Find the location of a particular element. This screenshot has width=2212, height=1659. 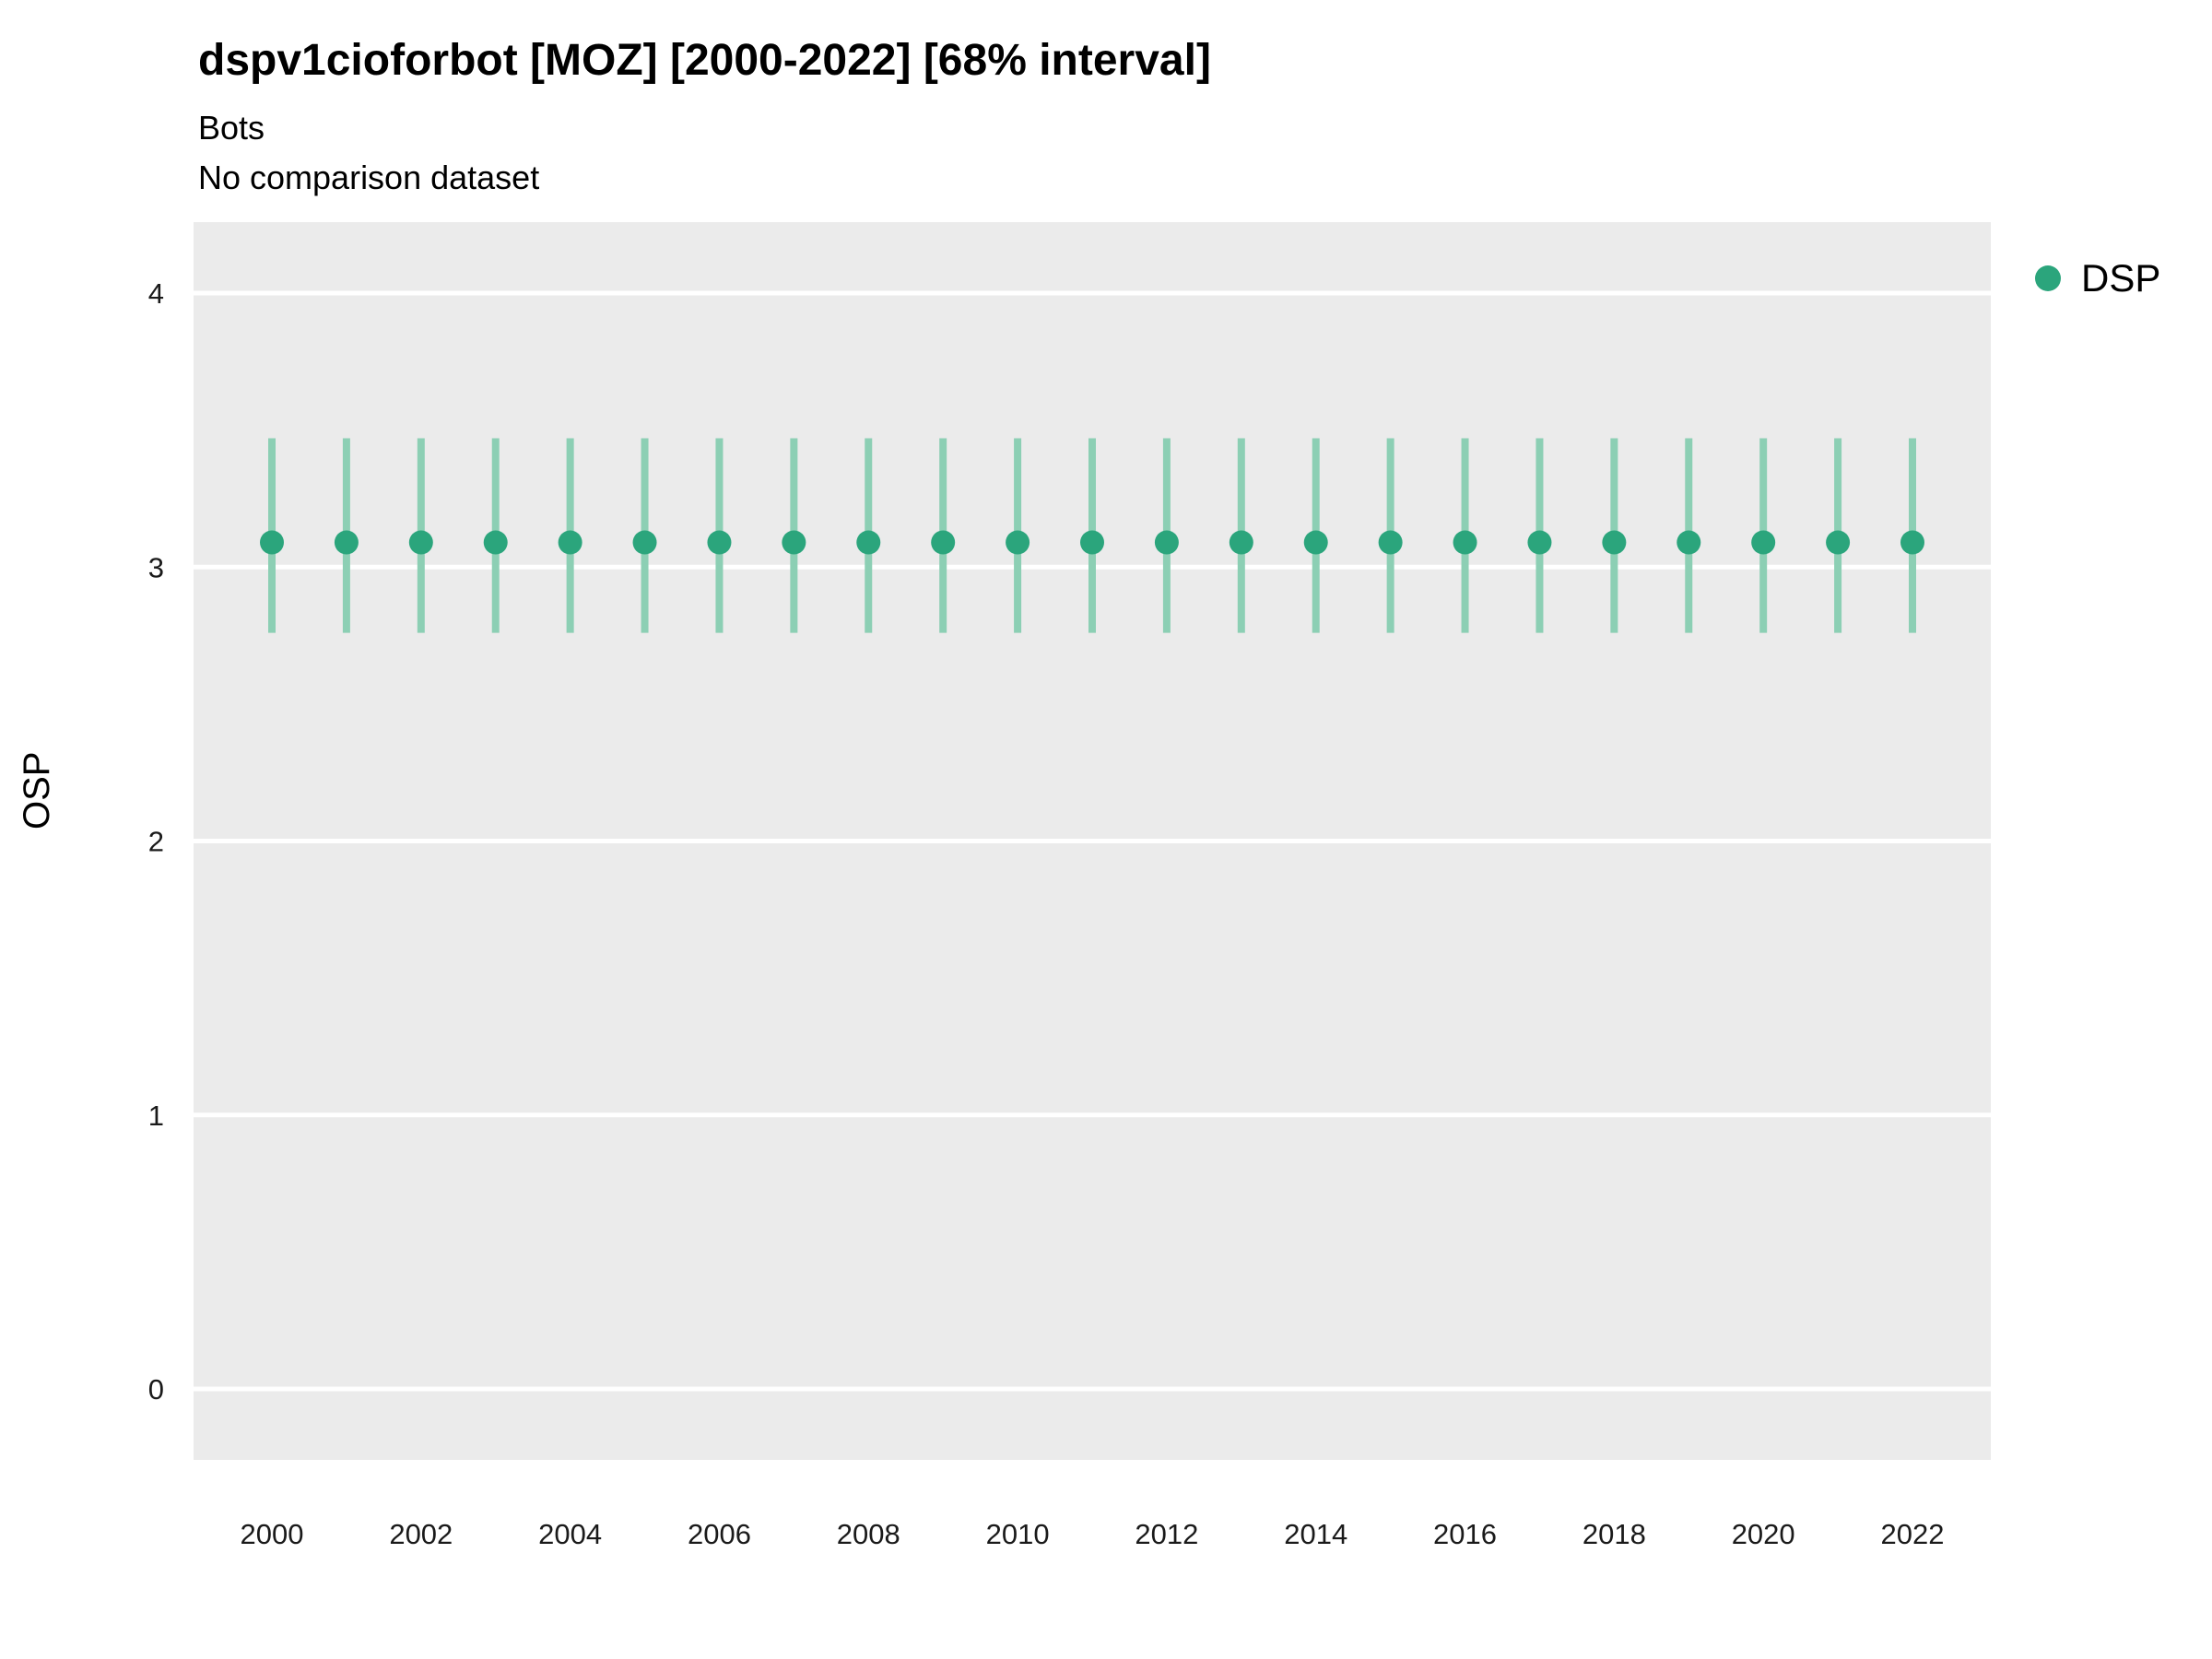

dsp-point-2021 is located at coordinates (1838, 542).